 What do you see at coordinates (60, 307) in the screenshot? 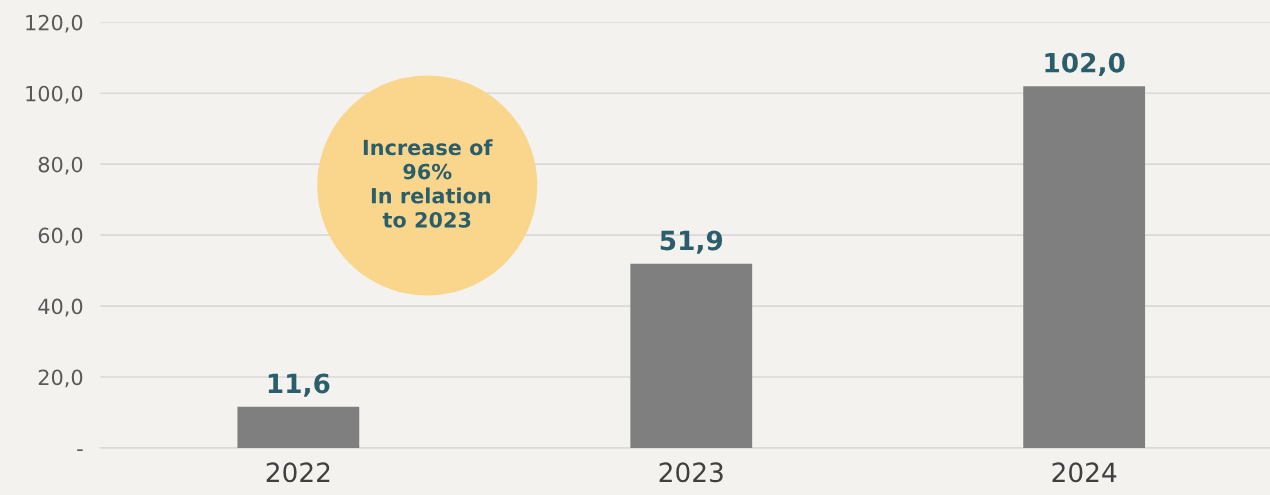
I see `y-tick-label: 40,0` at bounding box center [60, 307].